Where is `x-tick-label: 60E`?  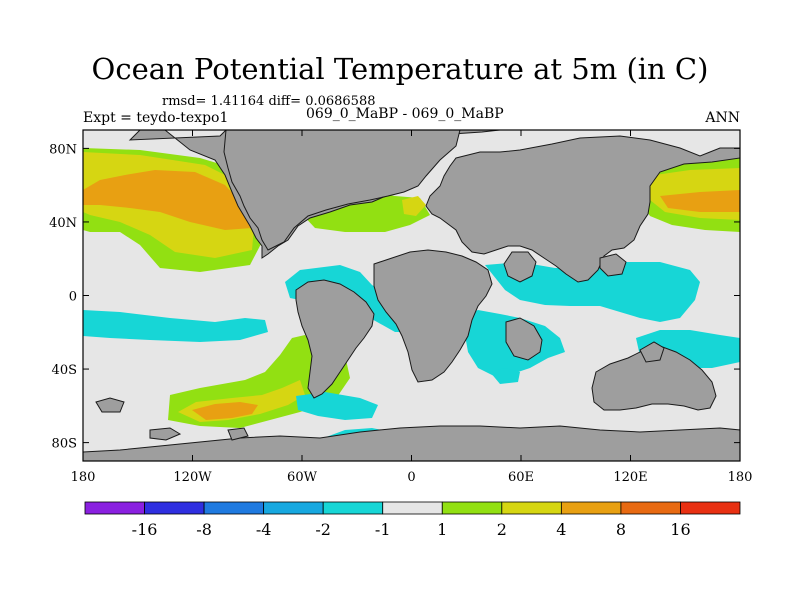 x-tick-label: 60E is located at coordinates (521, 477).